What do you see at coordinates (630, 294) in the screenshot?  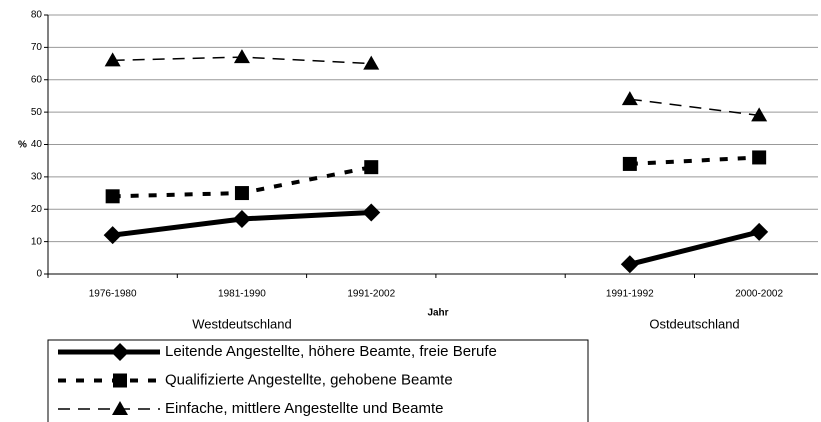 I see `x-tick-label: 1991-1992` at bounding box center [630, 294].